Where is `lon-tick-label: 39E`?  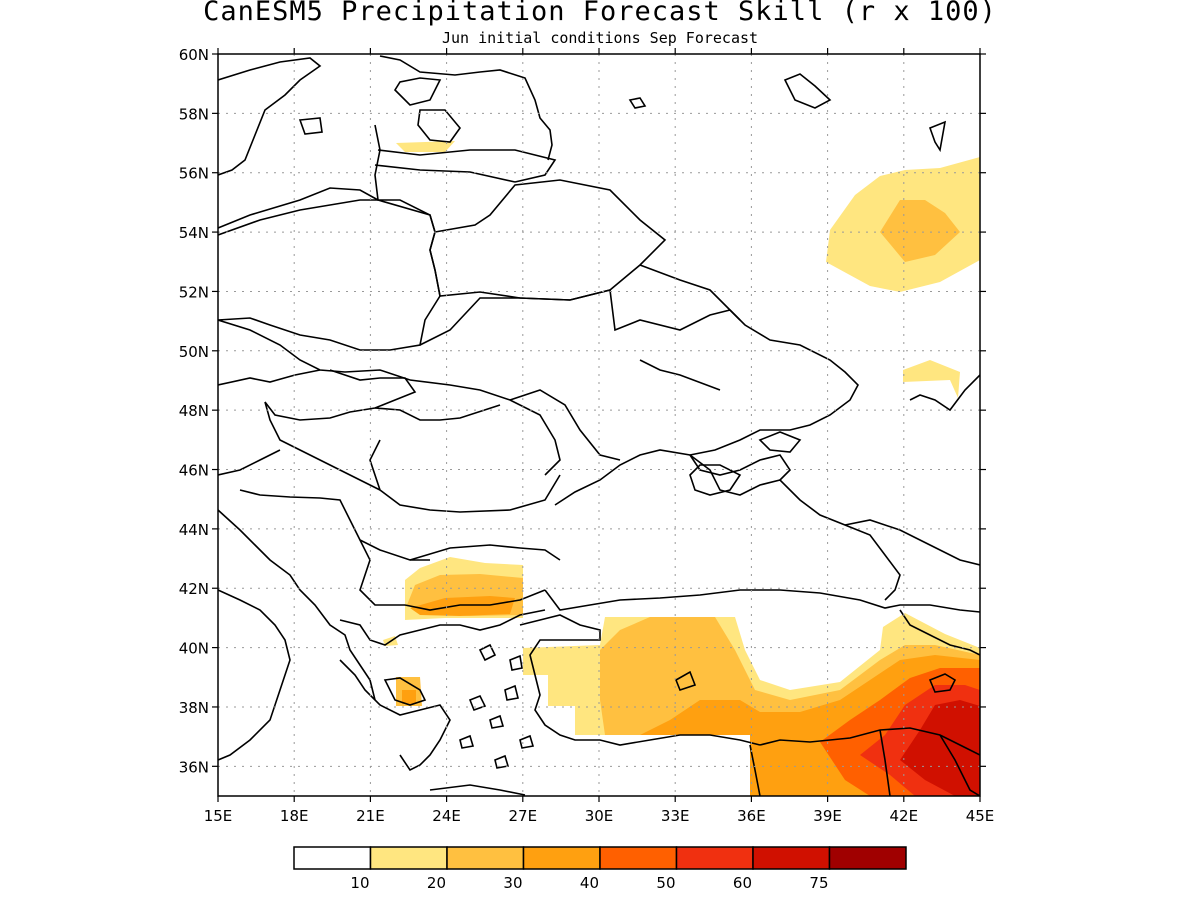 lon-tick-label: 39E is located at coordinates (827, 816).